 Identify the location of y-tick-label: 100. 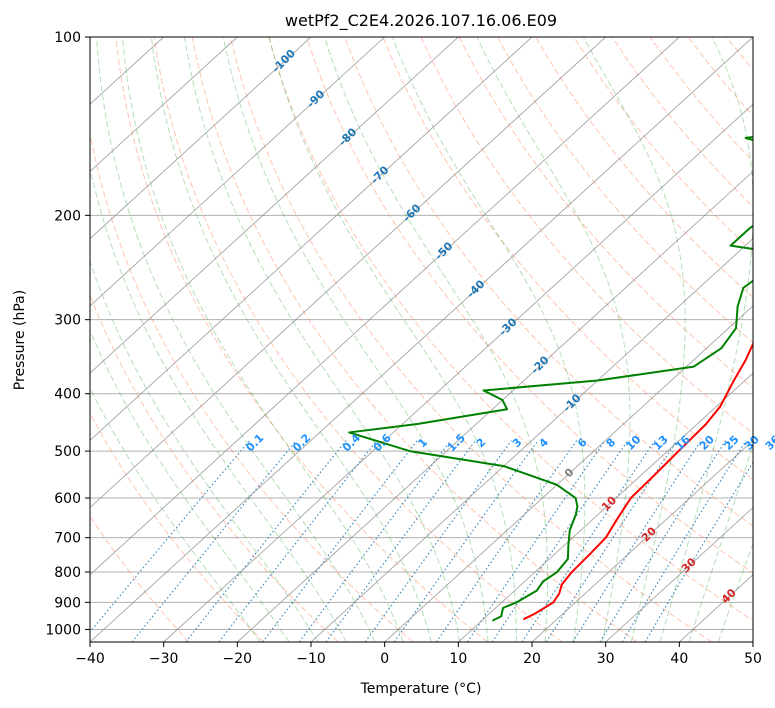
(67, 38).